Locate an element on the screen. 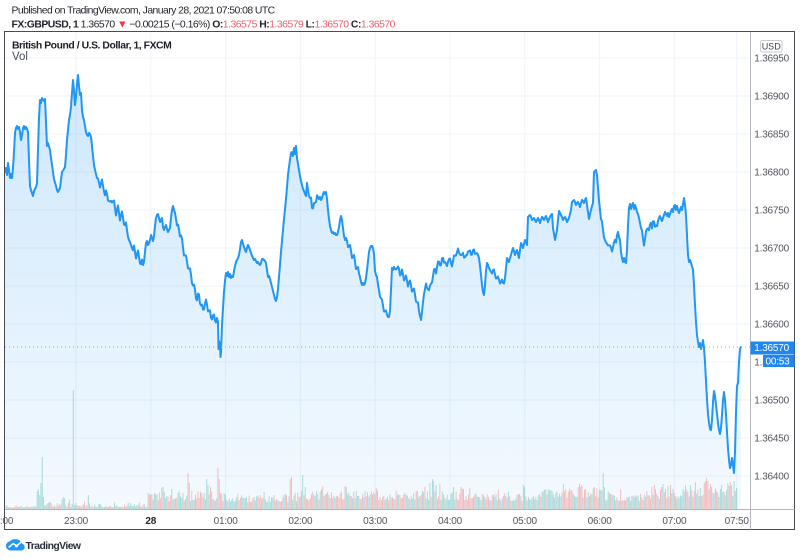 This screenshot has width=800, height=559. svg-text: 1.36850 is located at coordinates (771, 135).